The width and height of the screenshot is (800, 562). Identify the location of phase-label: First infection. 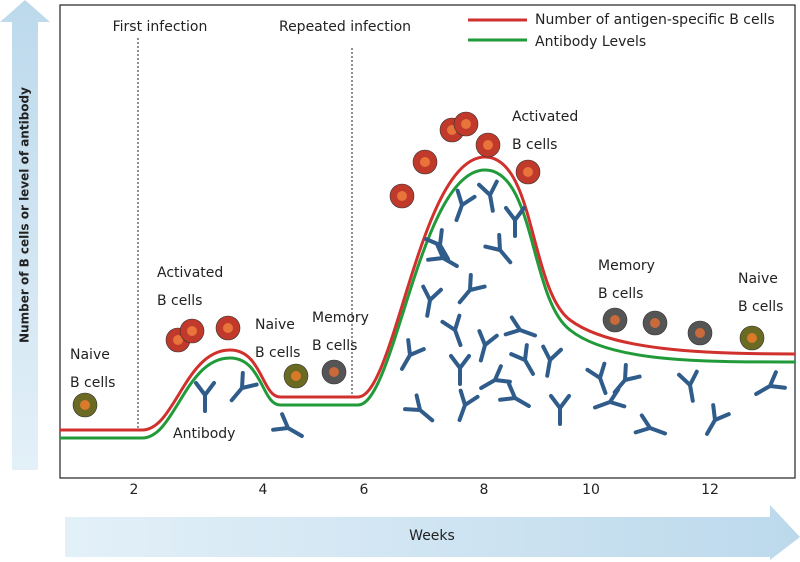
(160, 27).